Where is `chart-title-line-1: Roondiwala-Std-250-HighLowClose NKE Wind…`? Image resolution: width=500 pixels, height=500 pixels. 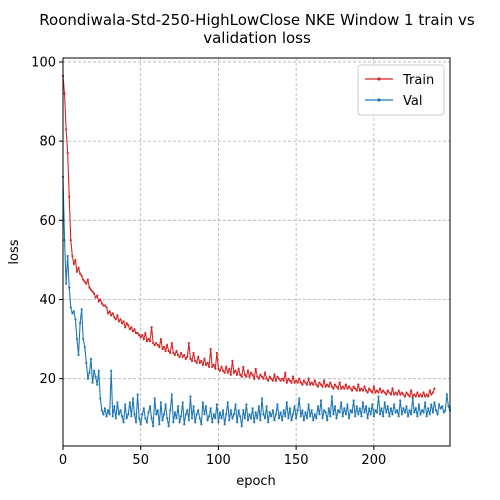
chart-title-line-1: Roondiwala-Std-250-HighLowClose NKE Wind… is located at coordinates (257, 20).